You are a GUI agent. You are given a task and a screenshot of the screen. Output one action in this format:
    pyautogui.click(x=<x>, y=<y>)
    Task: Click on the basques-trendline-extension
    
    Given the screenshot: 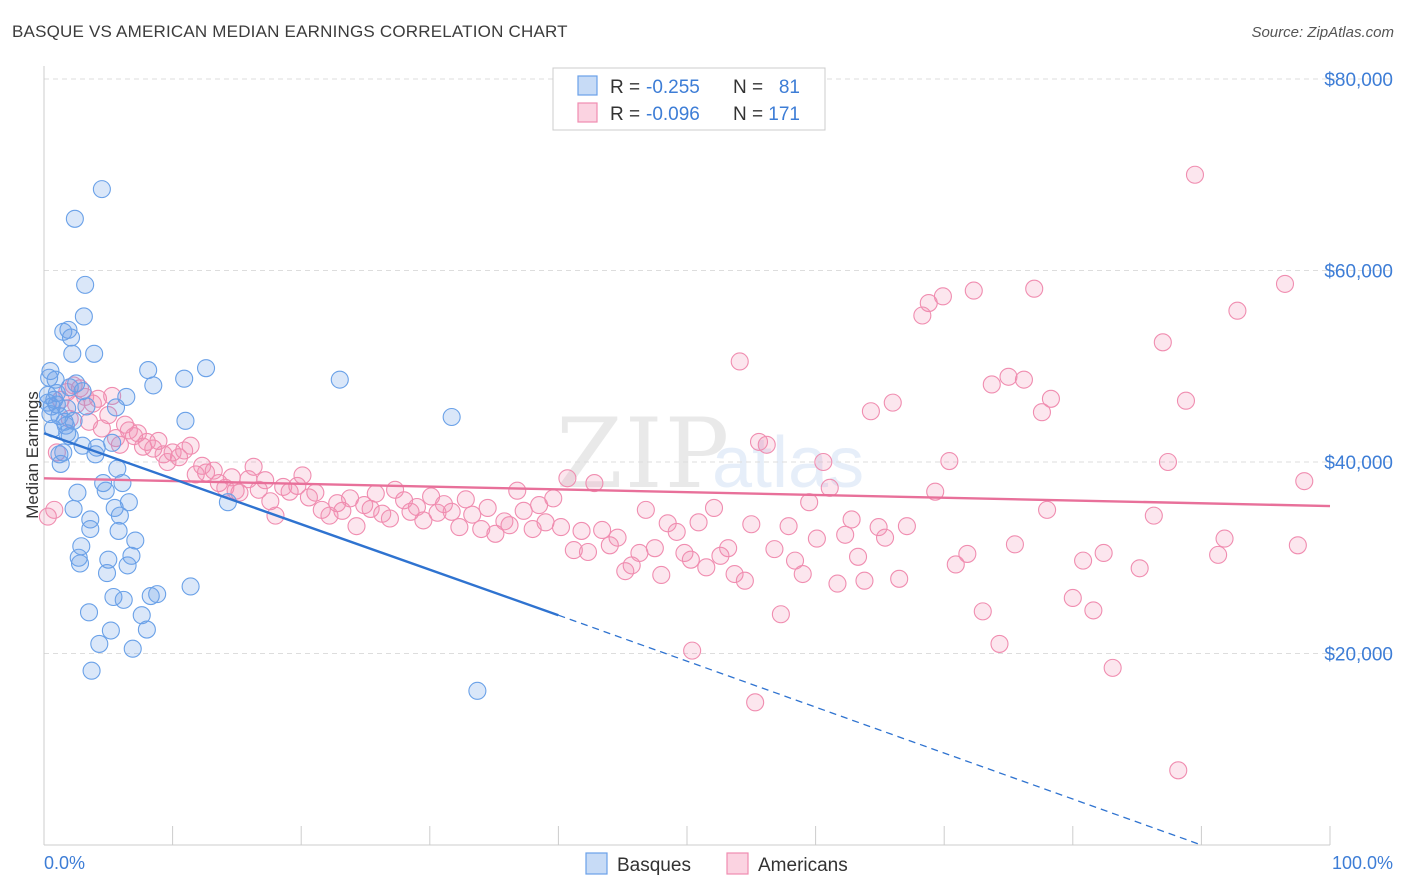 What is the action you would take?
    pyautogui.click(x=880, y=730)
    